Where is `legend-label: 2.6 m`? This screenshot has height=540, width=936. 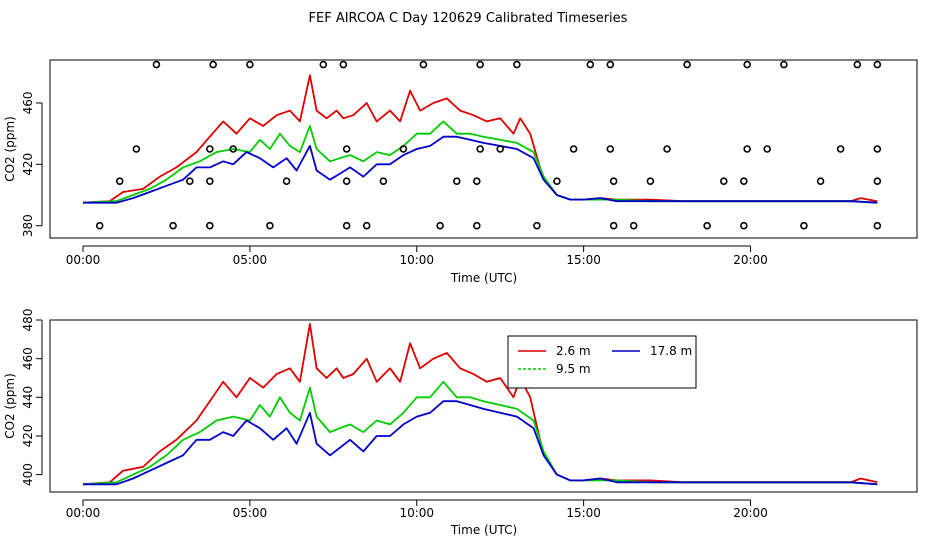
legend-label: 2.6 m is located at coordinates (573, 351).